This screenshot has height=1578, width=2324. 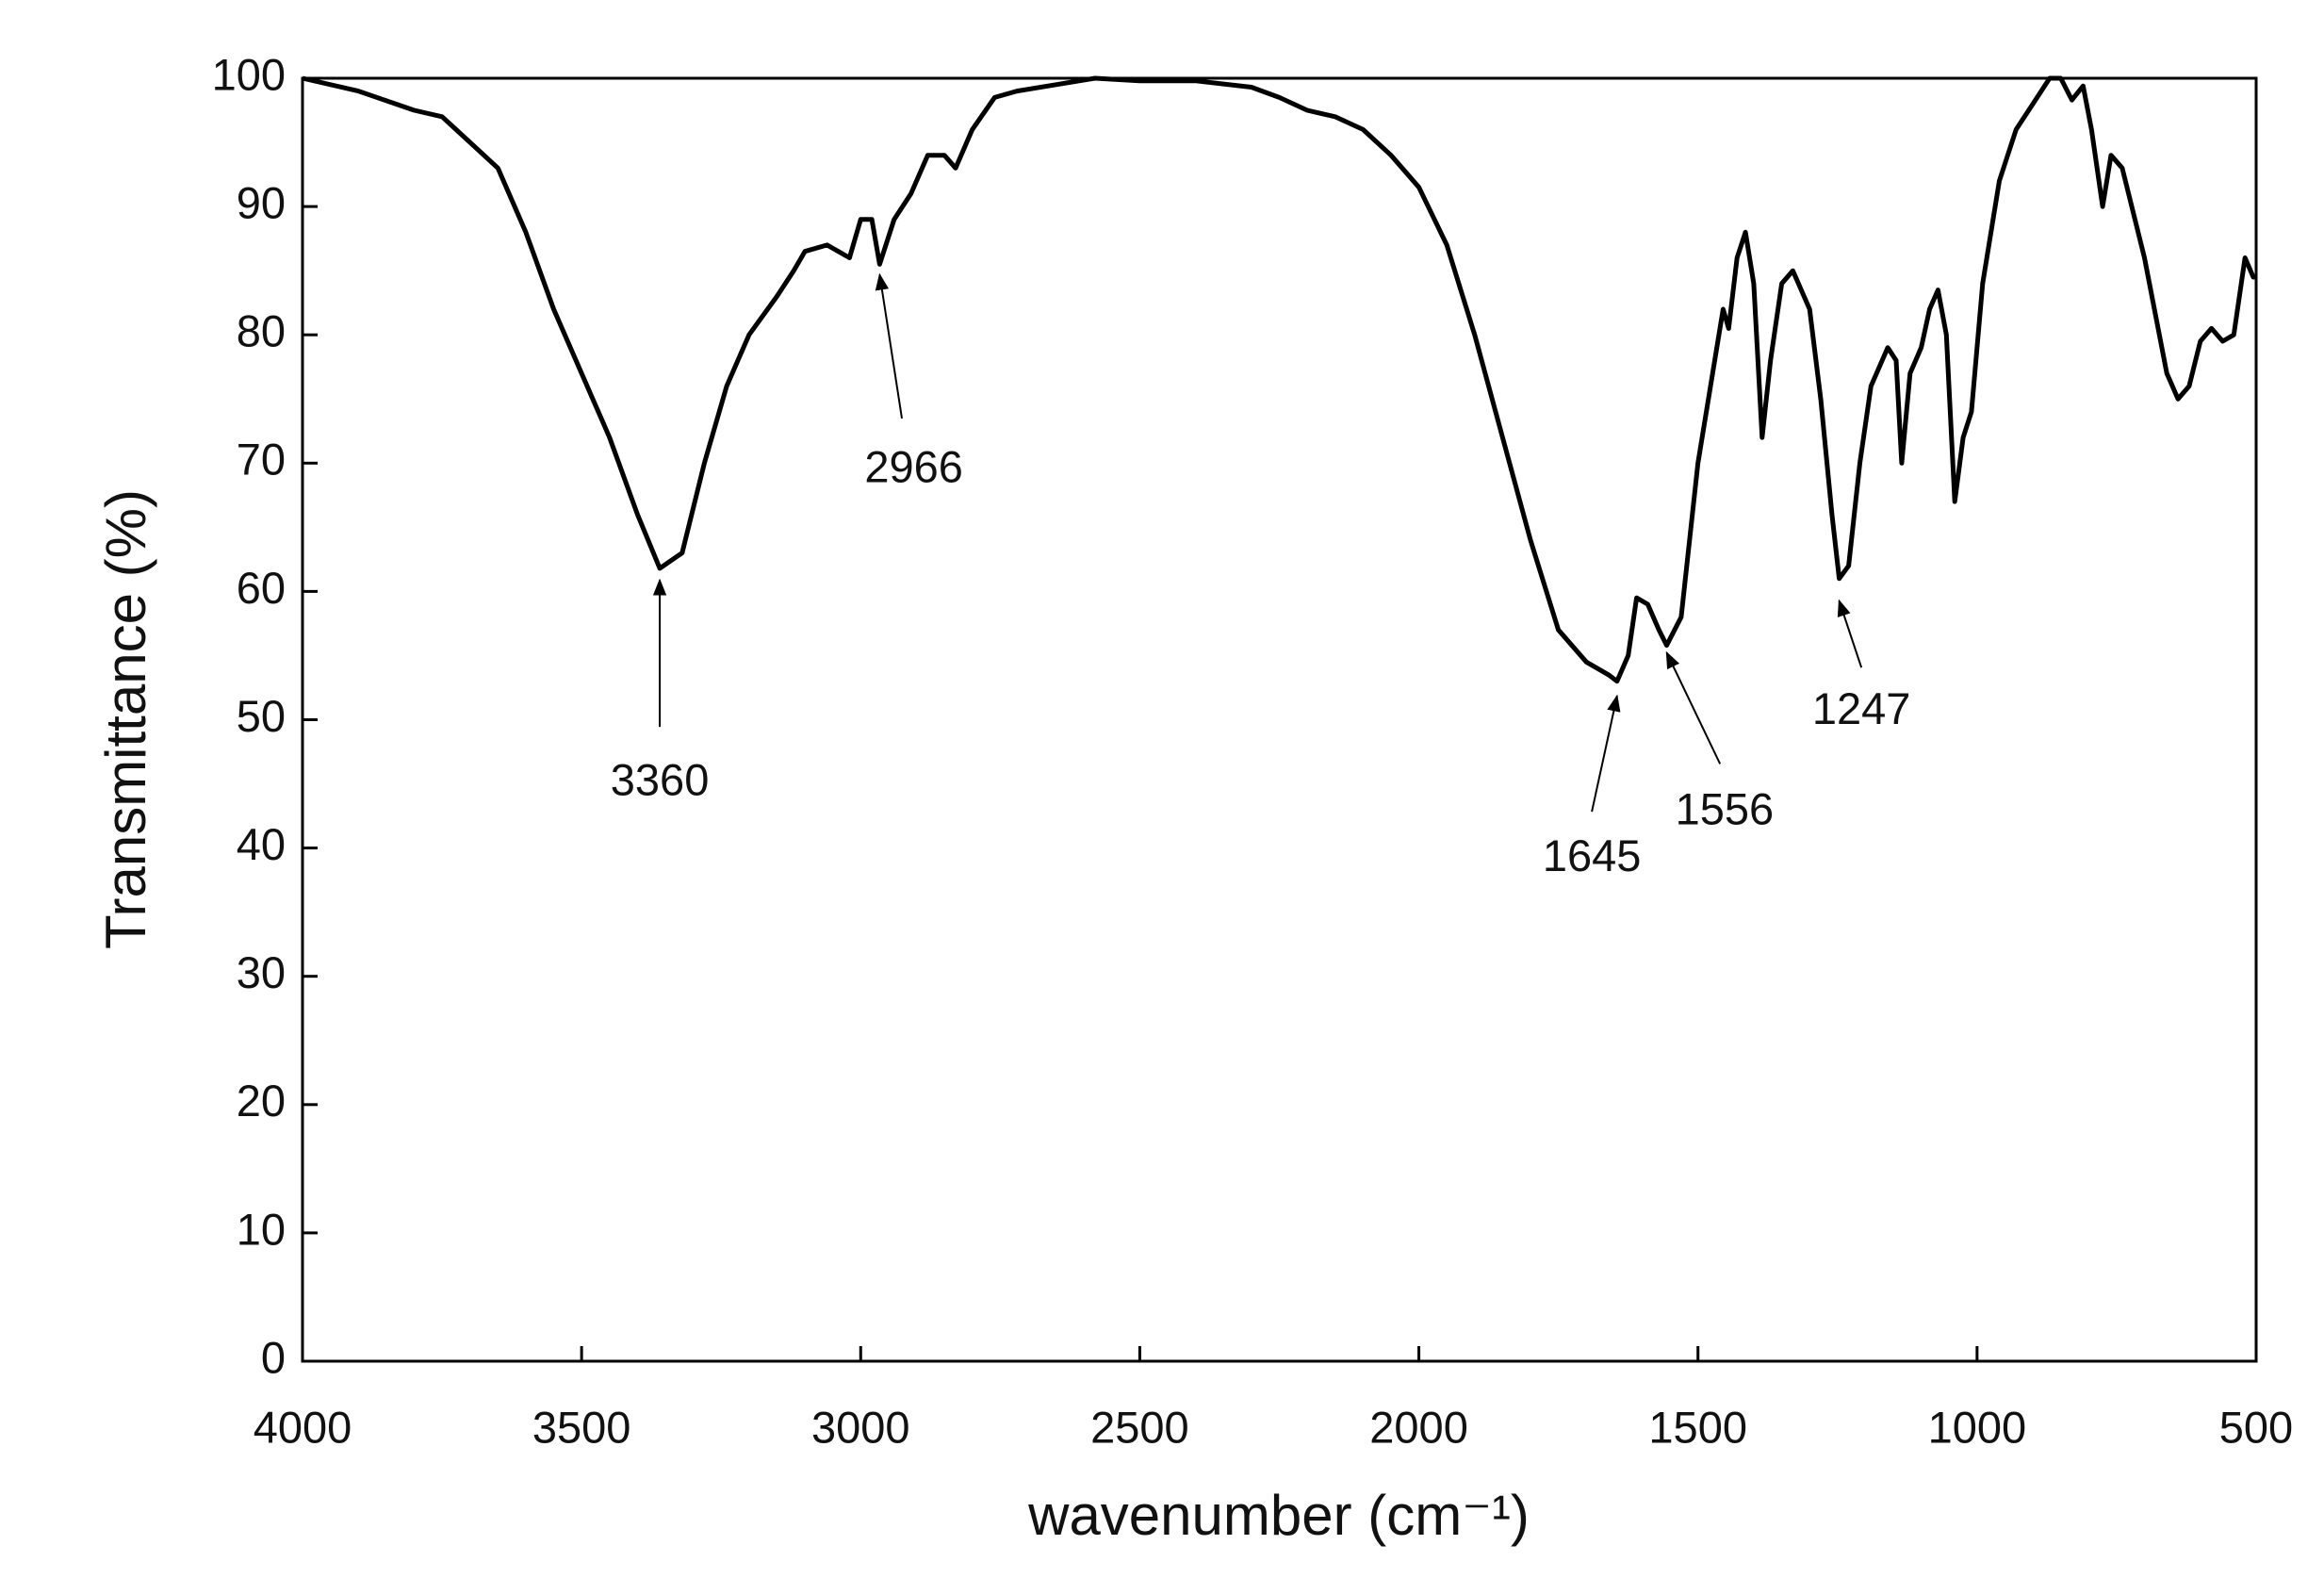 What do you see at coordinates (1592, 855) in the screenshot?
I see `annotation-label: 1645` at bounding box center [1592, 855].